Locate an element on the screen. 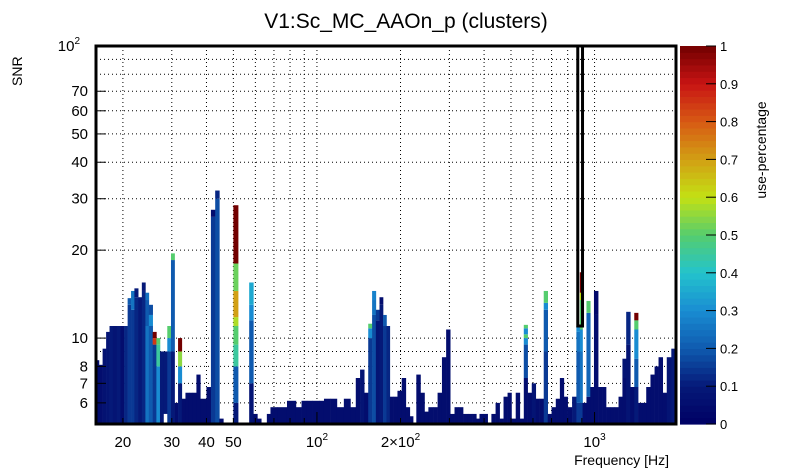 The image size is (805, 472). colorbar-tick-label: 0.4 is located at coordinates (729, 273).